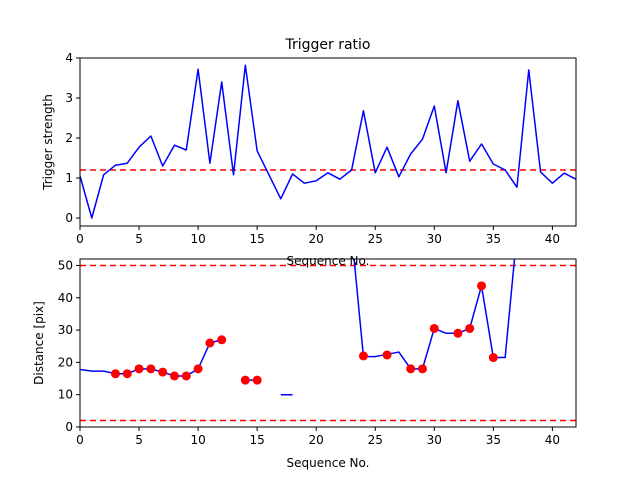 This screenshot has height=480, width=640. Describe the element at coordinates (434, 239) in the screenshot. I see `trigger-ratio-x-tick-label: 30` at that location.